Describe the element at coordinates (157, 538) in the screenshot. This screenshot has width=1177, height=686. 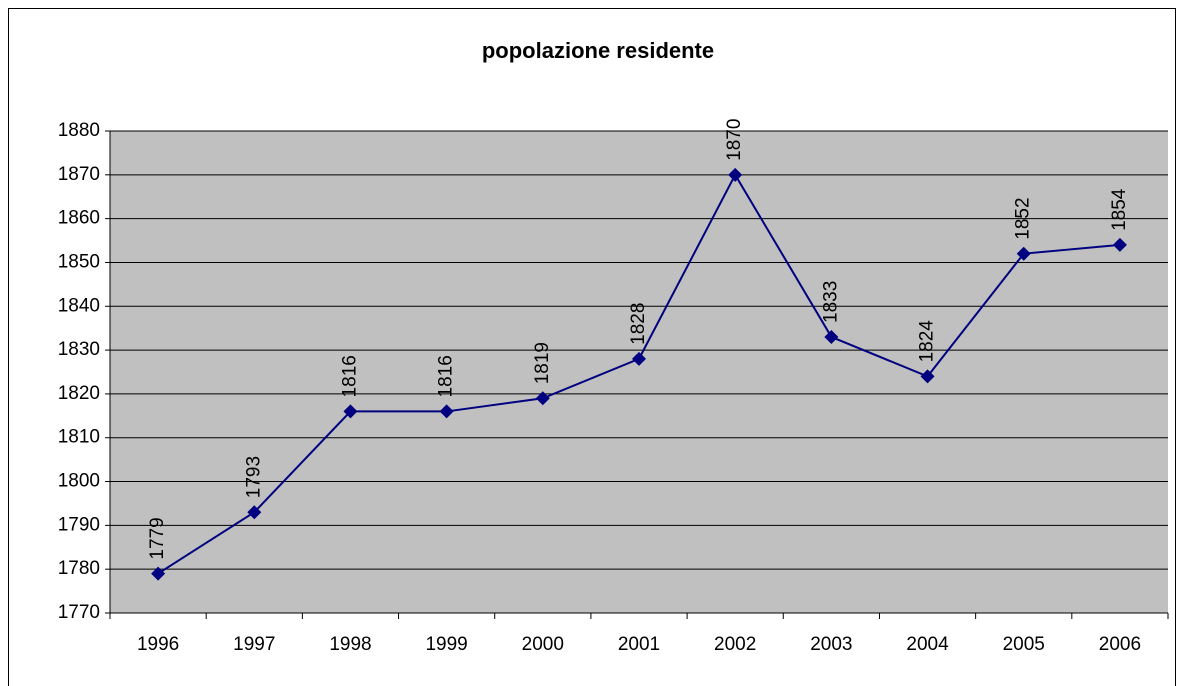
I see `data-label: 1779` at that location.